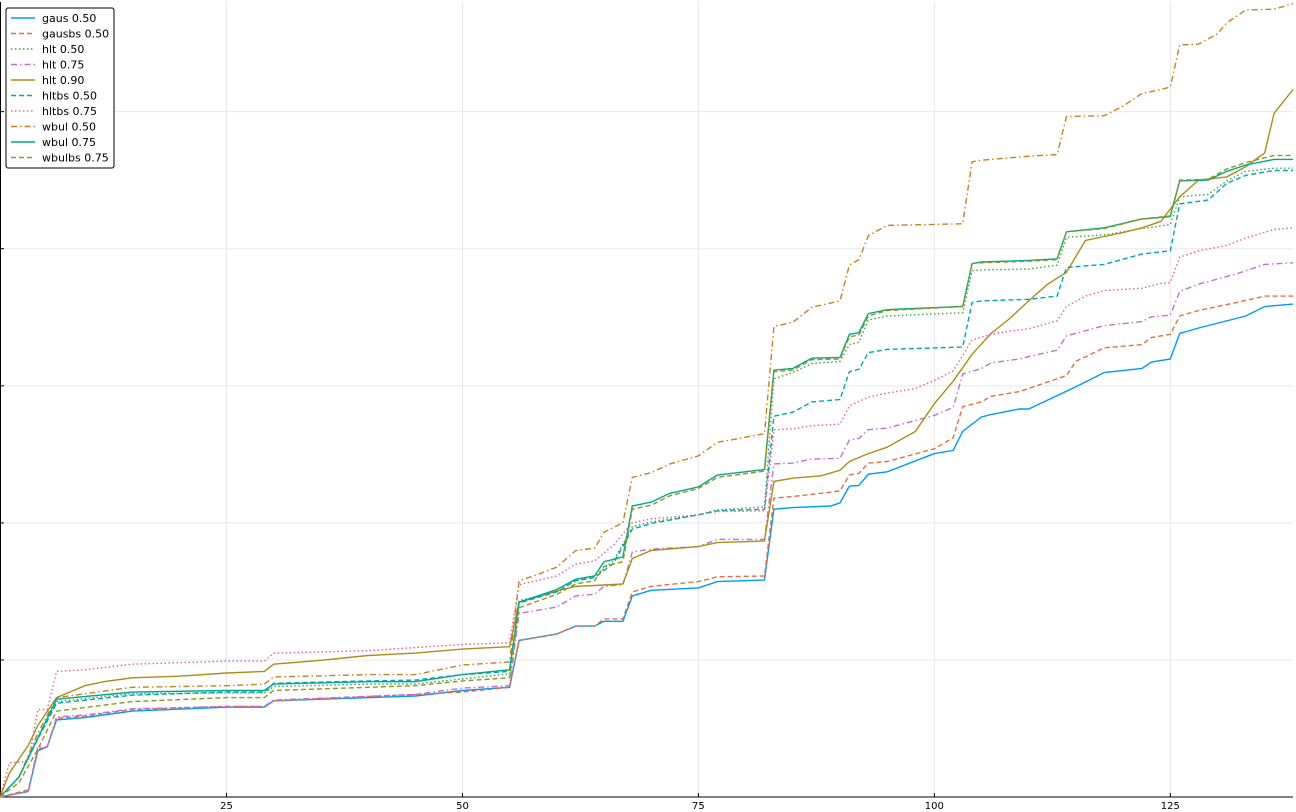  What do you see at coordinates (63, 80) in the screenshot?
I see `legend-label-4: hlt 0.90` at bounding box center [63, 80].